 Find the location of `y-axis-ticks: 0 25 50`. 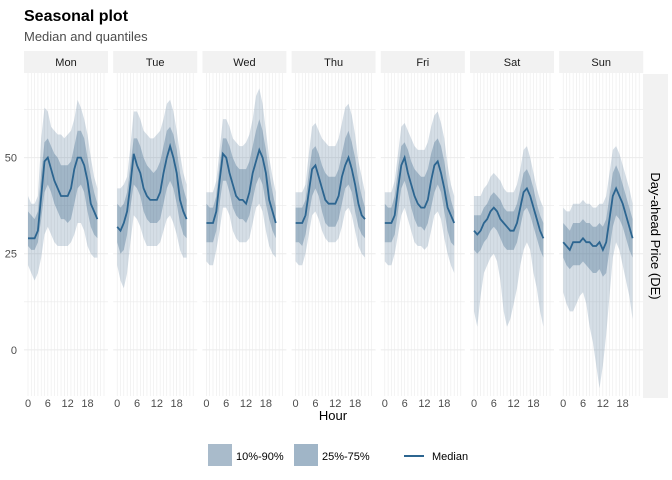

y-axis-ticks: 0 25 50 is located at coordinates (11, 255).